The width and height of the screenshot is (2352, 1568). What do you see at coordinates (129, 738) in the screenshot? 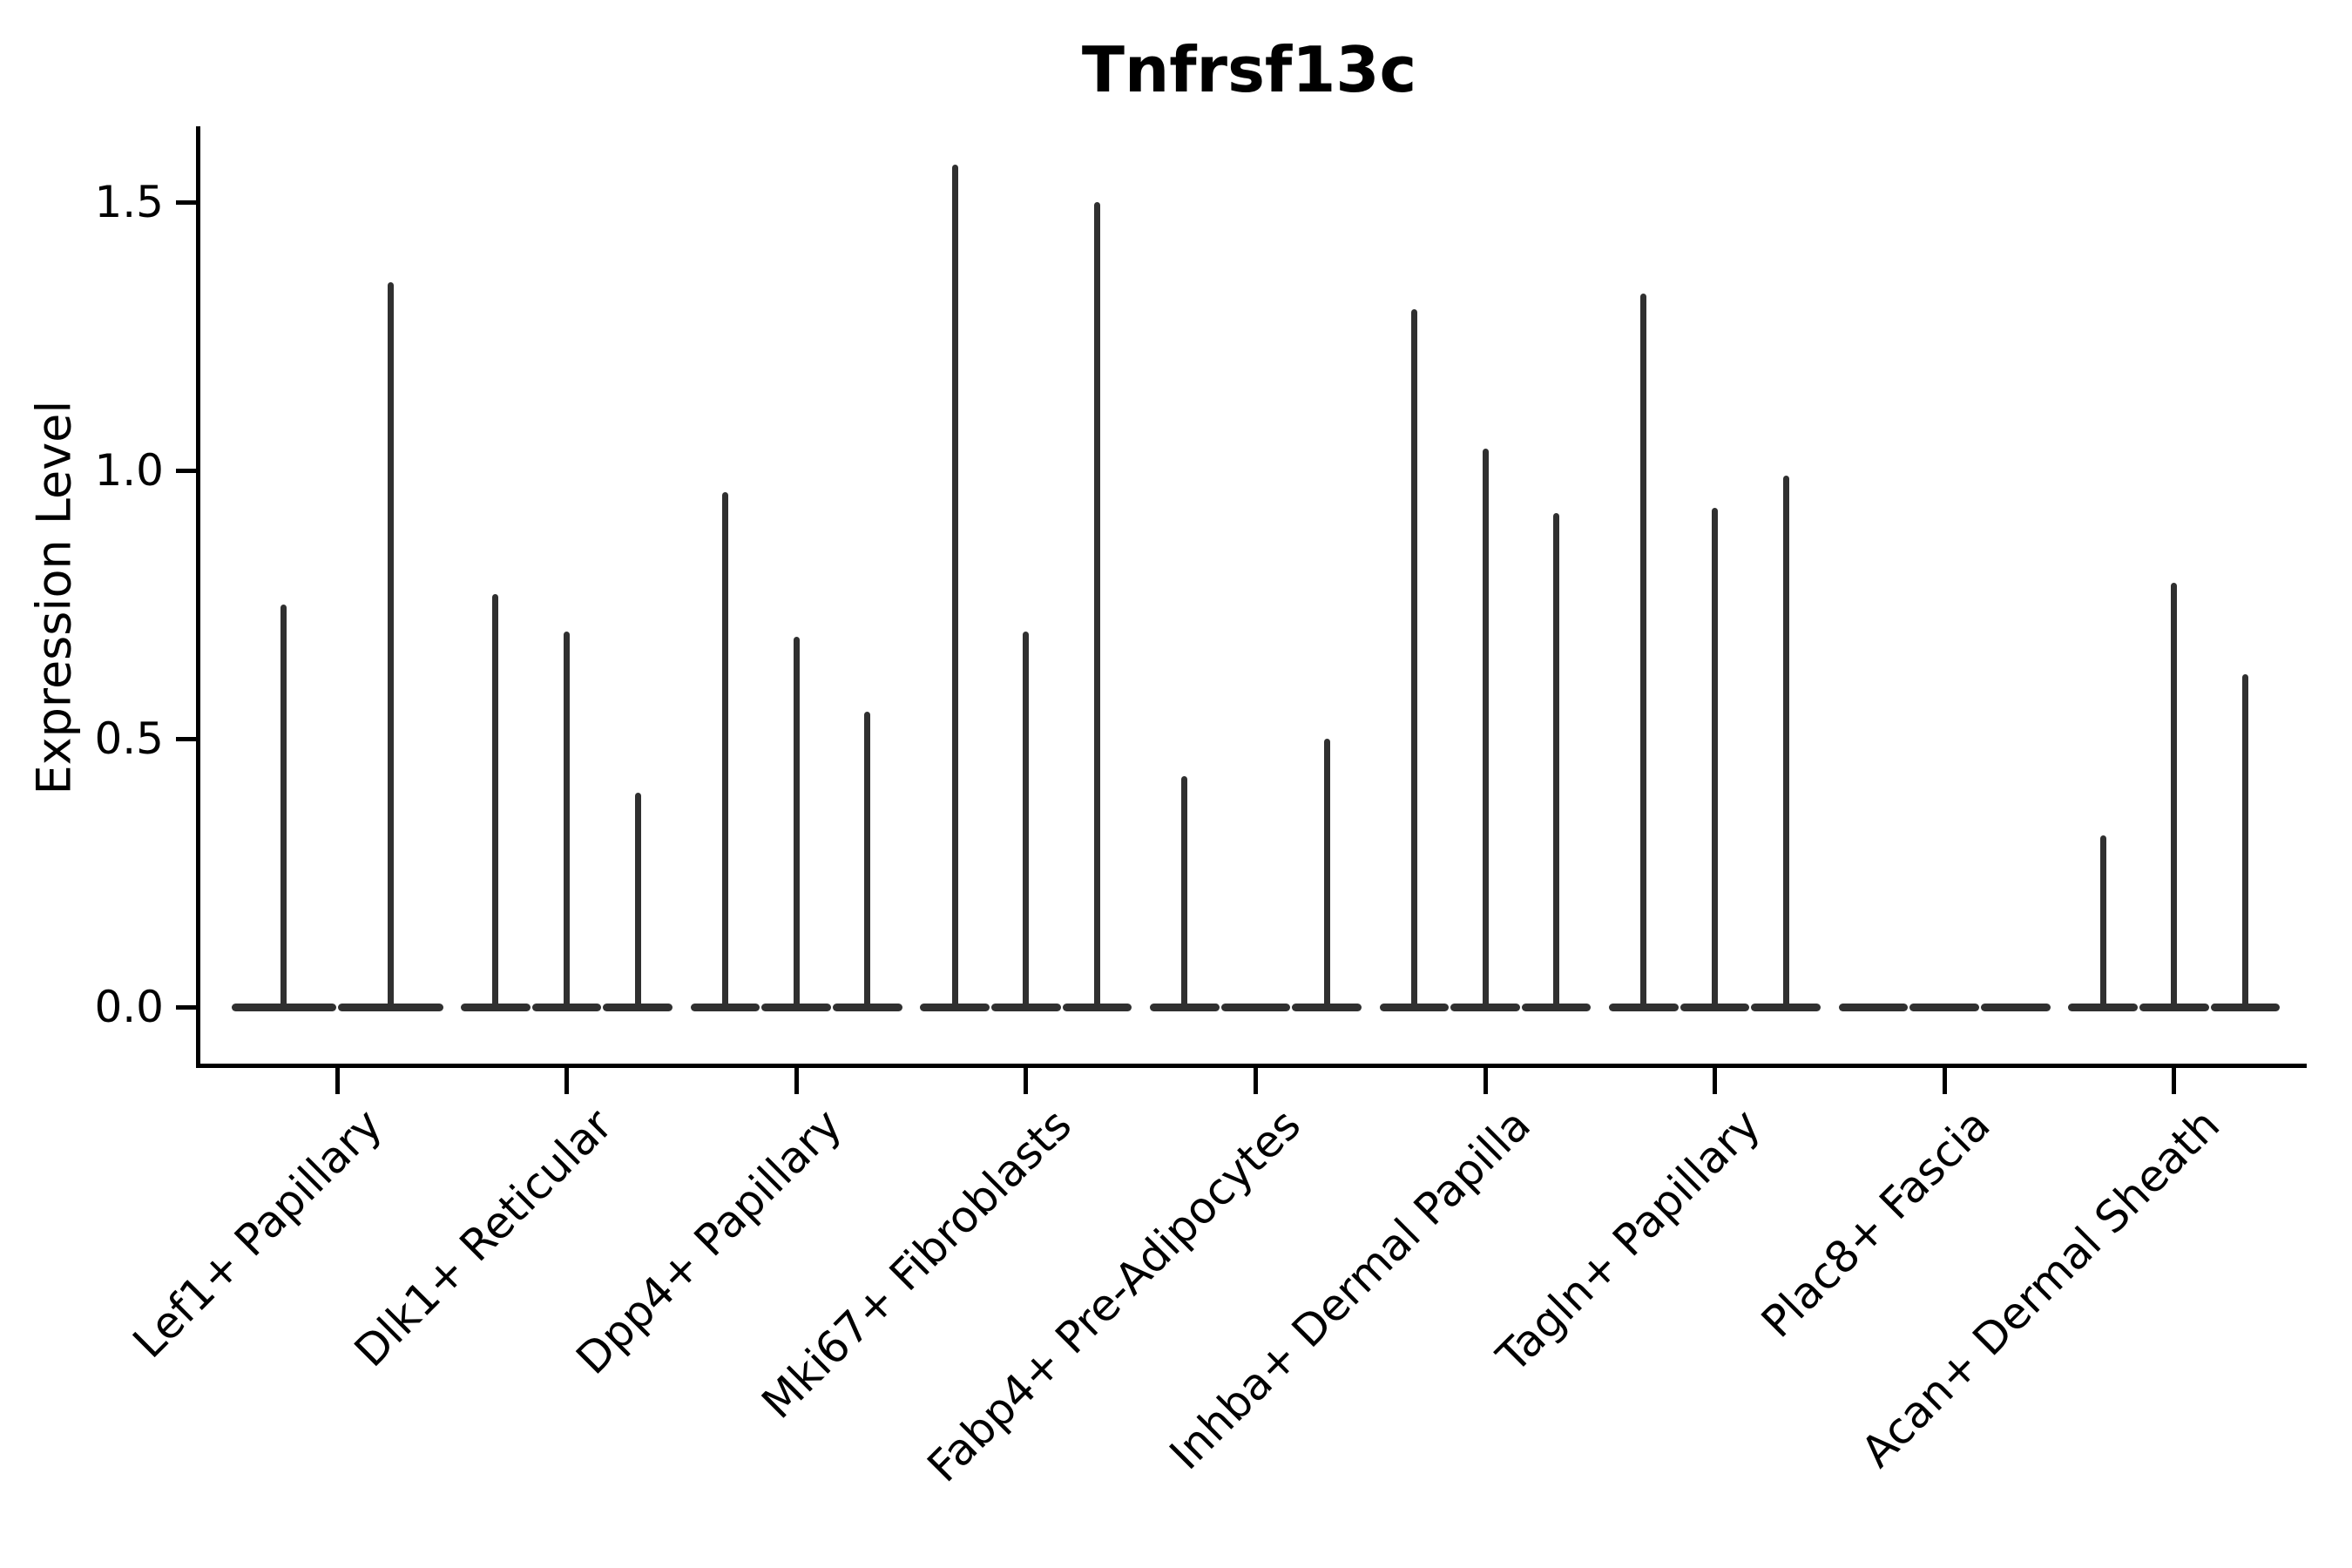
I see `y-tick-label: 0.5` at bounding box center [129, 738].